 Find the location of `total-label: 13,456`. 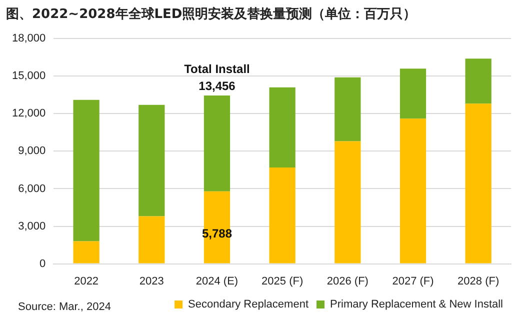

total-label: 13,456 is located at coordinates (217, 85).